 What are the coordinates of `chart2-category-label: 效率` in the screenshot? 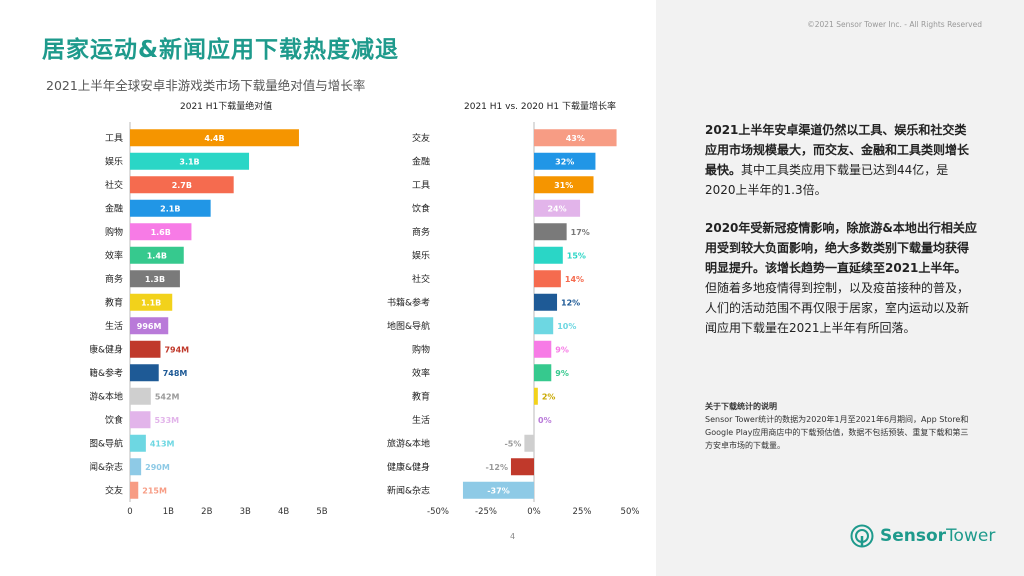 It's located at (421, 373).